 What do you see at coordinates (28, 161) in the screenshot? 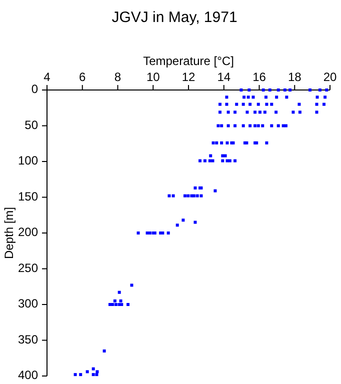
I see `y-tick-label: 100` at bounding box center [28, 161].